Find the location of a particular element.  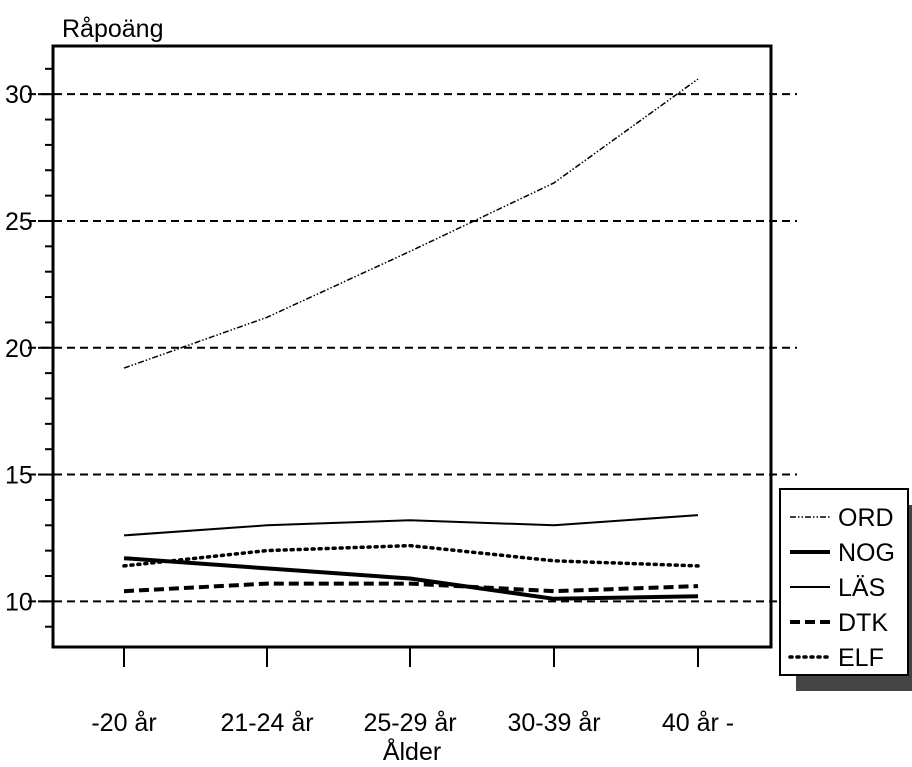

legend-box is located at coordinates (844, 582).